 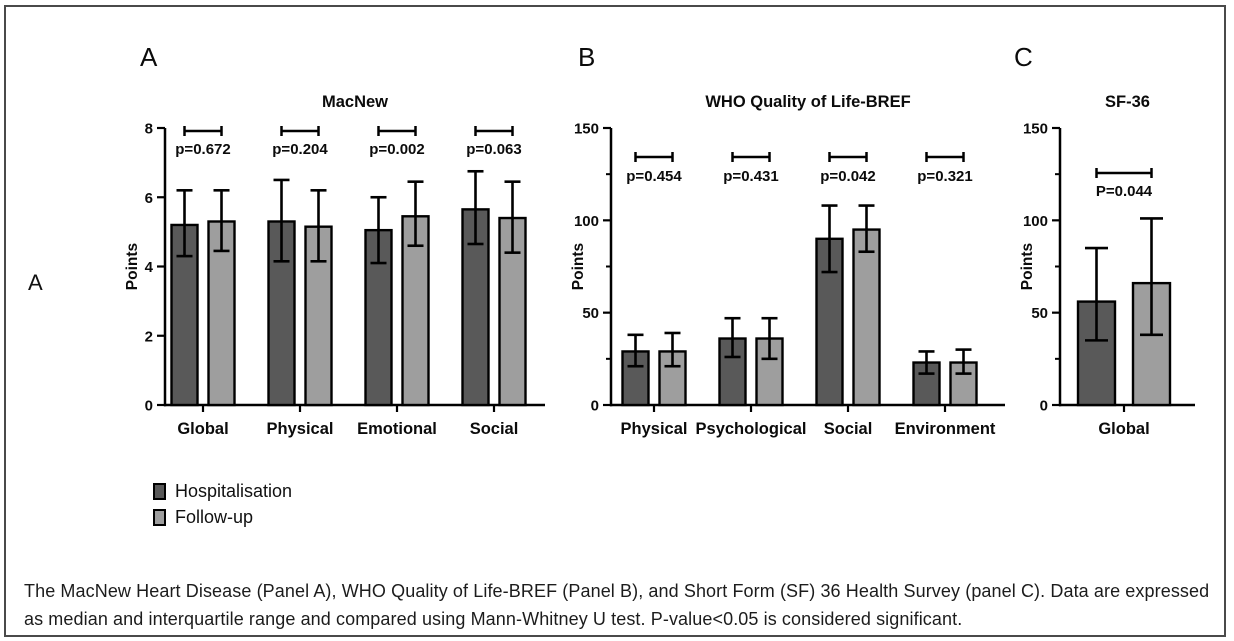 I want to click on follow-up-swatch-icon, so click(x=159, y=517).